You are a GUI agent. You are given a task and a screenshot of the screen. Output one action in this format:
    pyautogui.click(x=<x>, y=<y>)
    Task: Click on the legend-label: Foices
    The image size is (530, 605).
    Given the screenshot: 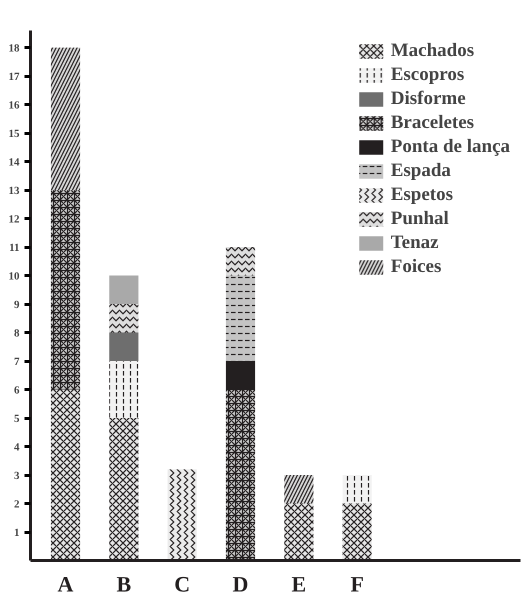 What is the action you would take?
    pyautogui.click(x=416, y=267)
    